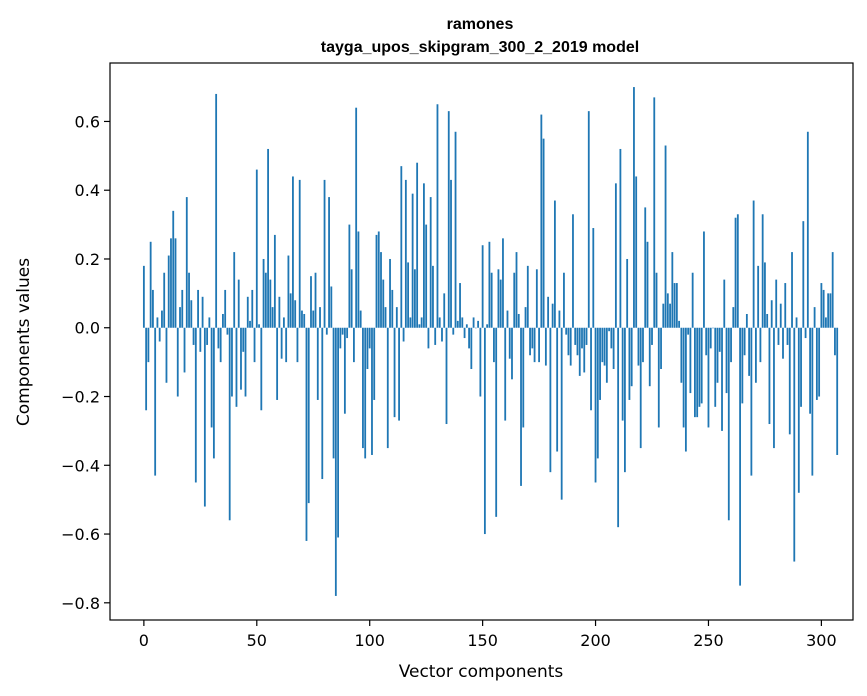 This screenshot has height=696, width=867. I want to click on y-tick-label: 0.0, so click(87, 328).